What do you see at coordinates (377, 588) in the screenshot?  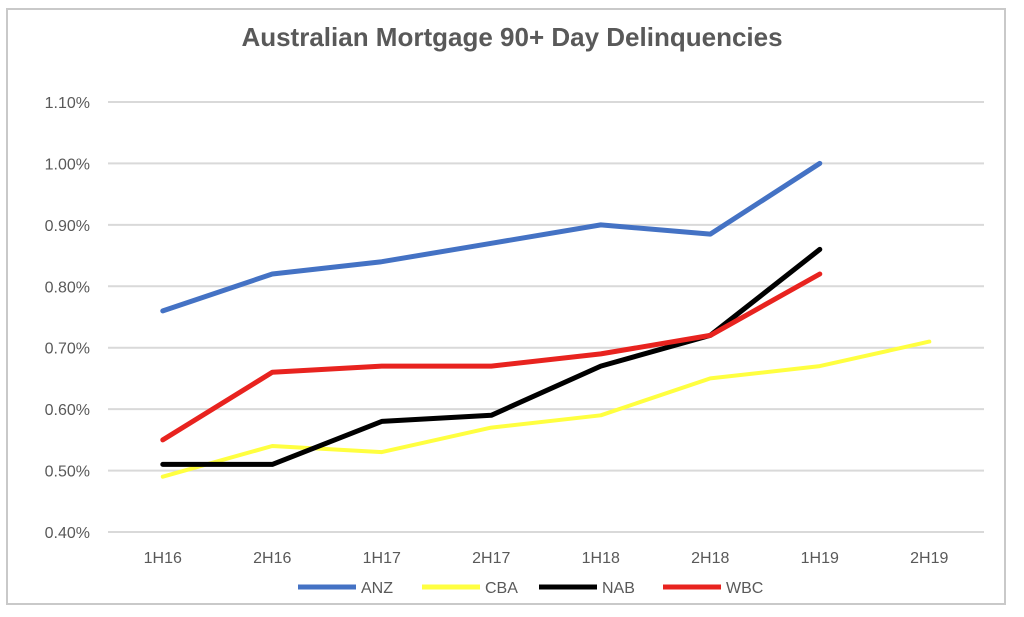 I see `legend-label-anz: ANZ` at bounding box center [377, 588].